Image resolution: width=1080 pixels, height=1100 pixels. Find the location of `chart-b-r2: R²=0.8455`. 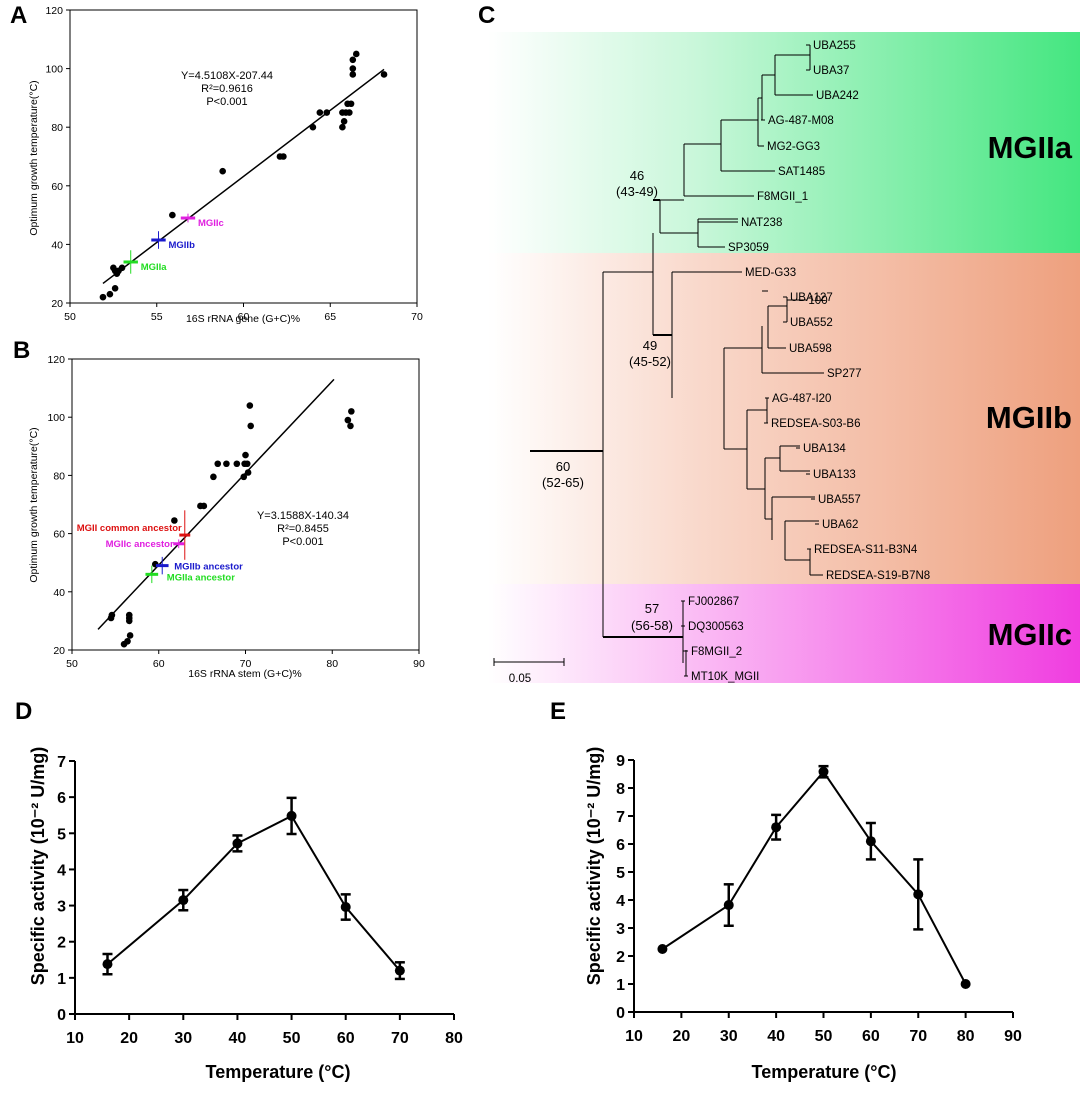

chart-b-r2: R²=0.8455 is located at coordinates (303, 529).